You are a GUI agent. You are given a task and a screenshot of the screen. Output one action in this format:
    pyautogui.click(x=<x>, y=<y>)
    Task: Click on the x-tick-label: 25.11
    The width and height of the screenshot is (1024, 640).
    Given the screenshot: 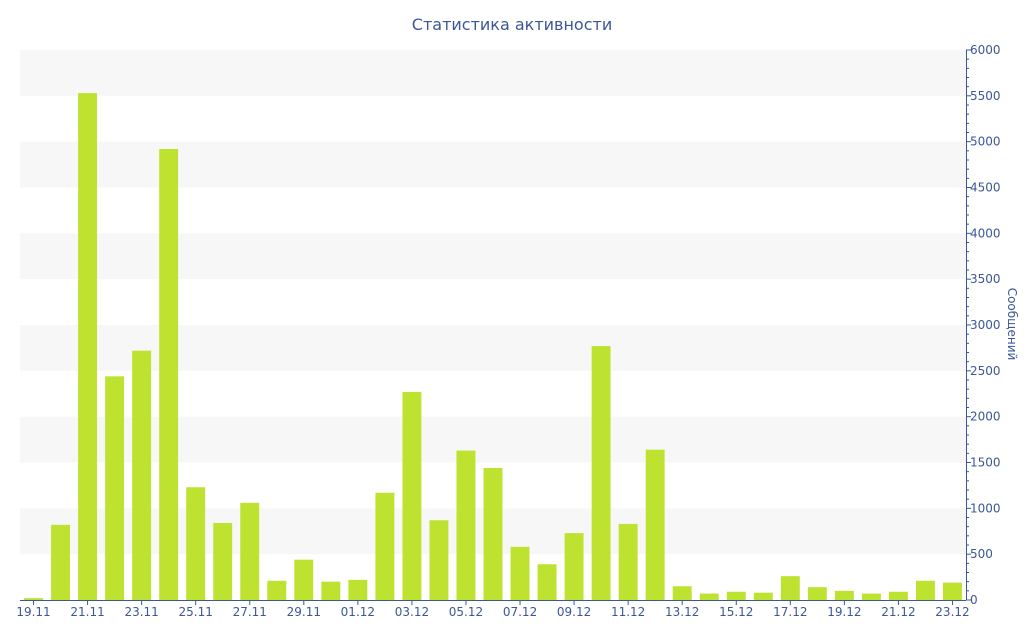 What is the action you would take?
    pyautogui.click(x=196, y=612)
    